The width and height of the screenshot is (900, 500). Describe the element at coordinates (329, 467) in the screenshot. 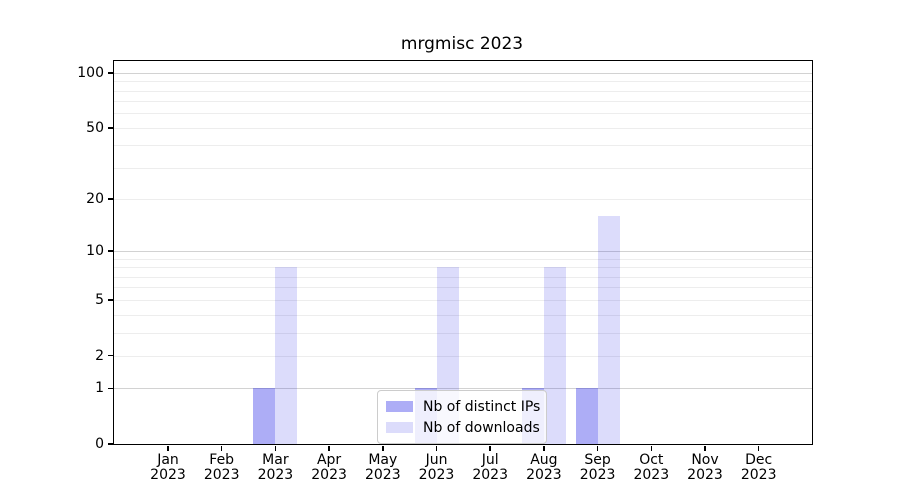

I see `x-axis-tick-label: Apr 2023` at that location.